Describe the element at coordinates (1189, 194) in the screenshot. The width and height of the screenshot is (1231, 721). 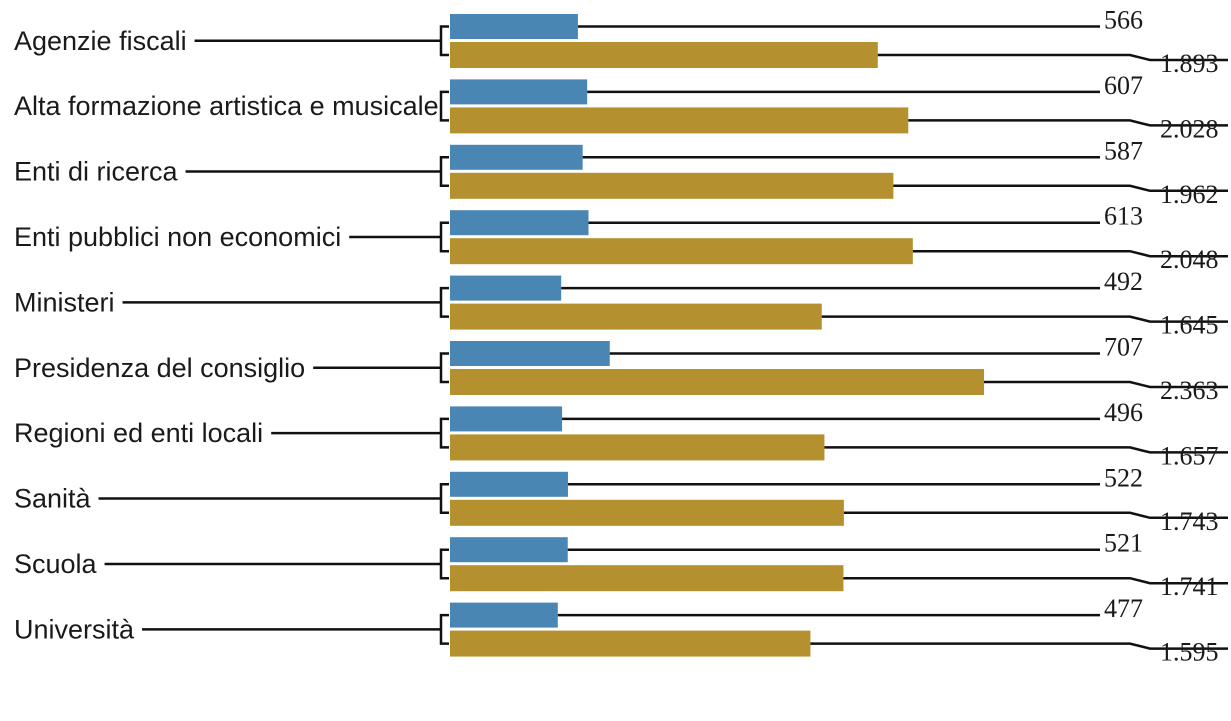
I see `value-label-series-2: 1.962` at that location.